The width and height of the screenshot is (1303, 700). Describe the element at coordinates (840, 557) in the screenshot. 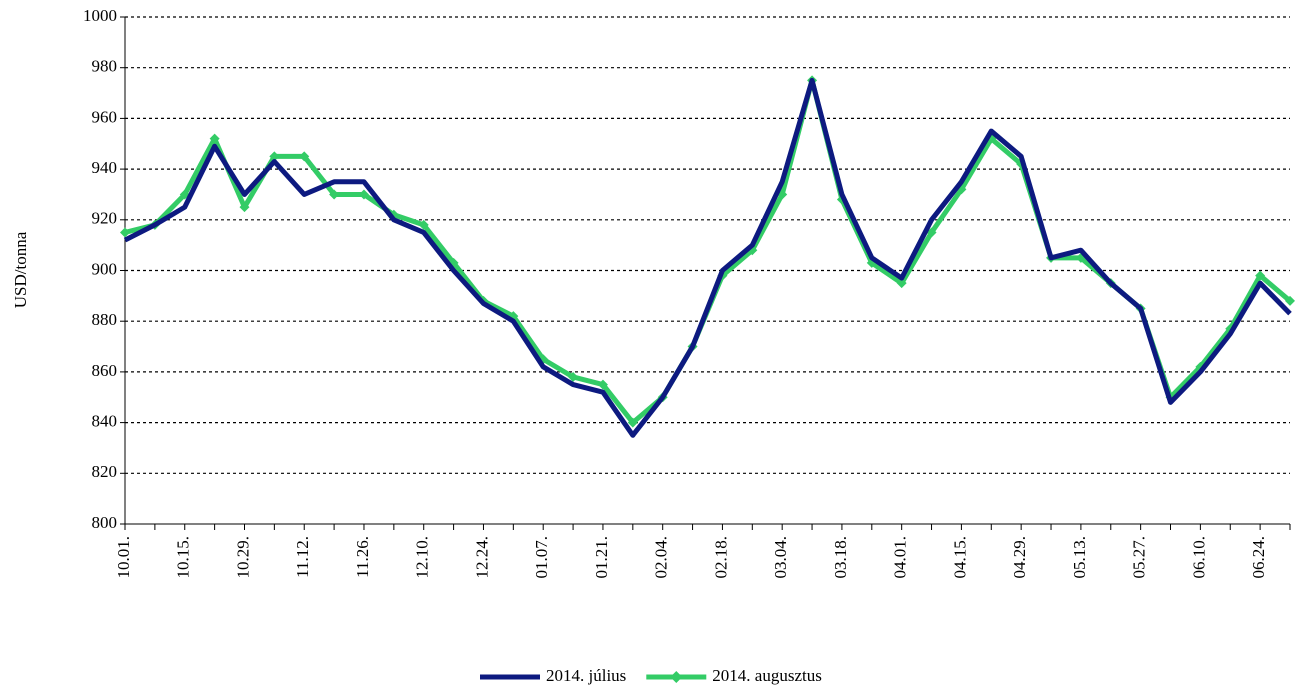

I see `x-tick-label: 03.18.` at that location.